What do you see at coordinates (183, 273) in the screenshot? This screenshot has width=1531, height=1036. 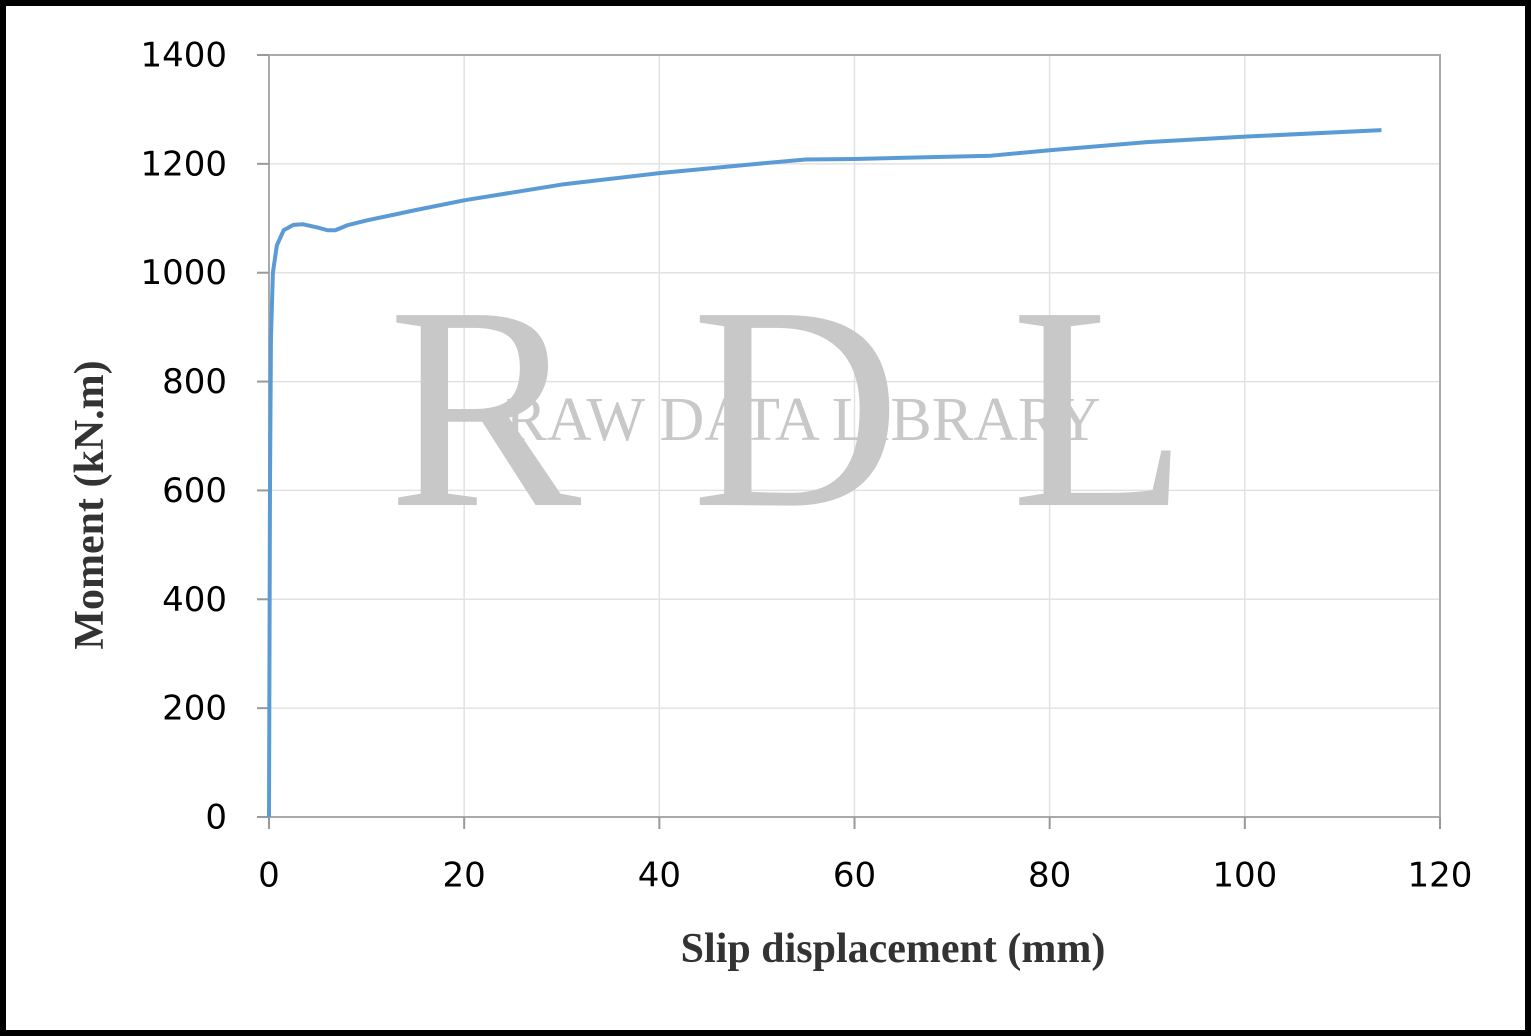 I see `y-tick-label: 1000` at bounding box center [183, 273].